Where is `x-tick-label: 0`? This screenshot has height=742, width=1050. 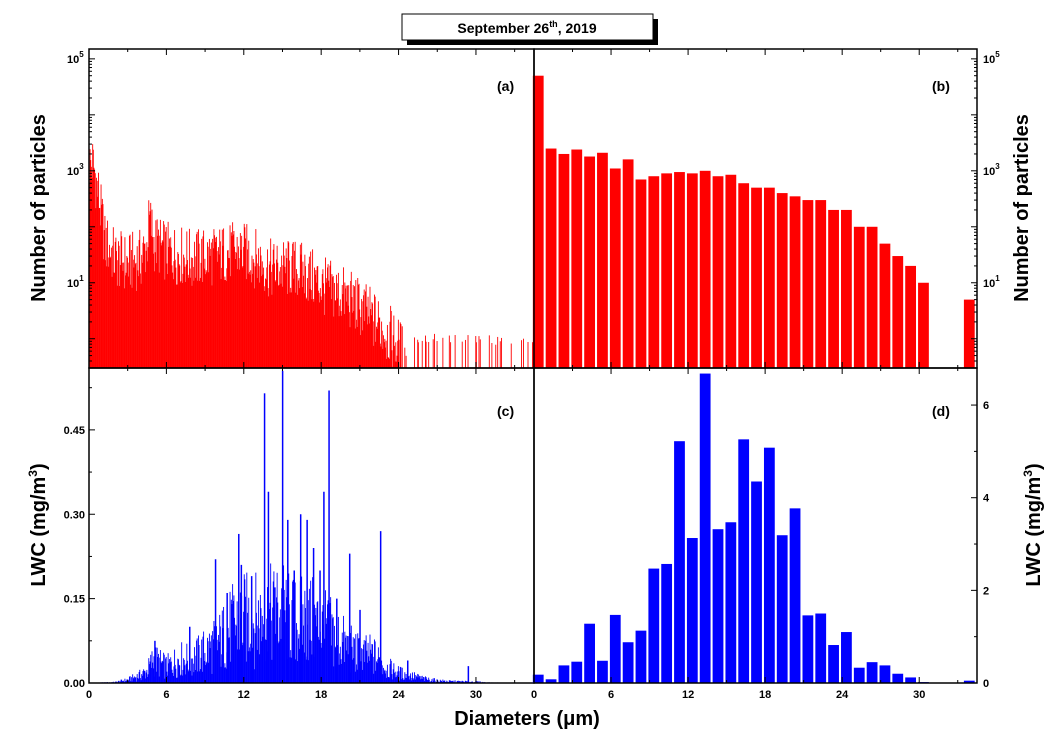 x-tick-label: 0 is located at coordinates (534, 695).